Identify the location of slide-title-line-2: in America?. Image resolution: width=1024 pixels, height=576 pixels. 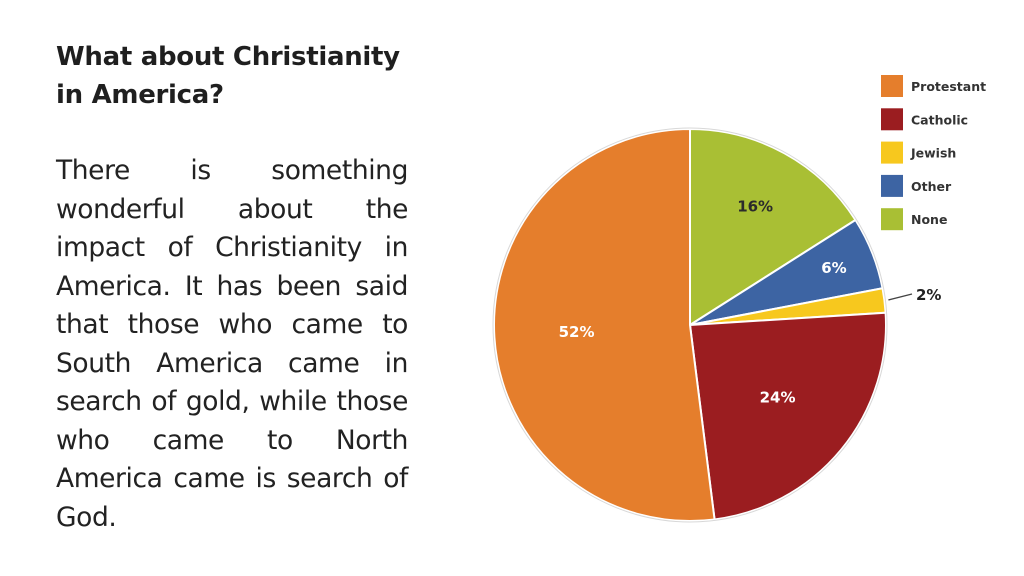
(140, 95).